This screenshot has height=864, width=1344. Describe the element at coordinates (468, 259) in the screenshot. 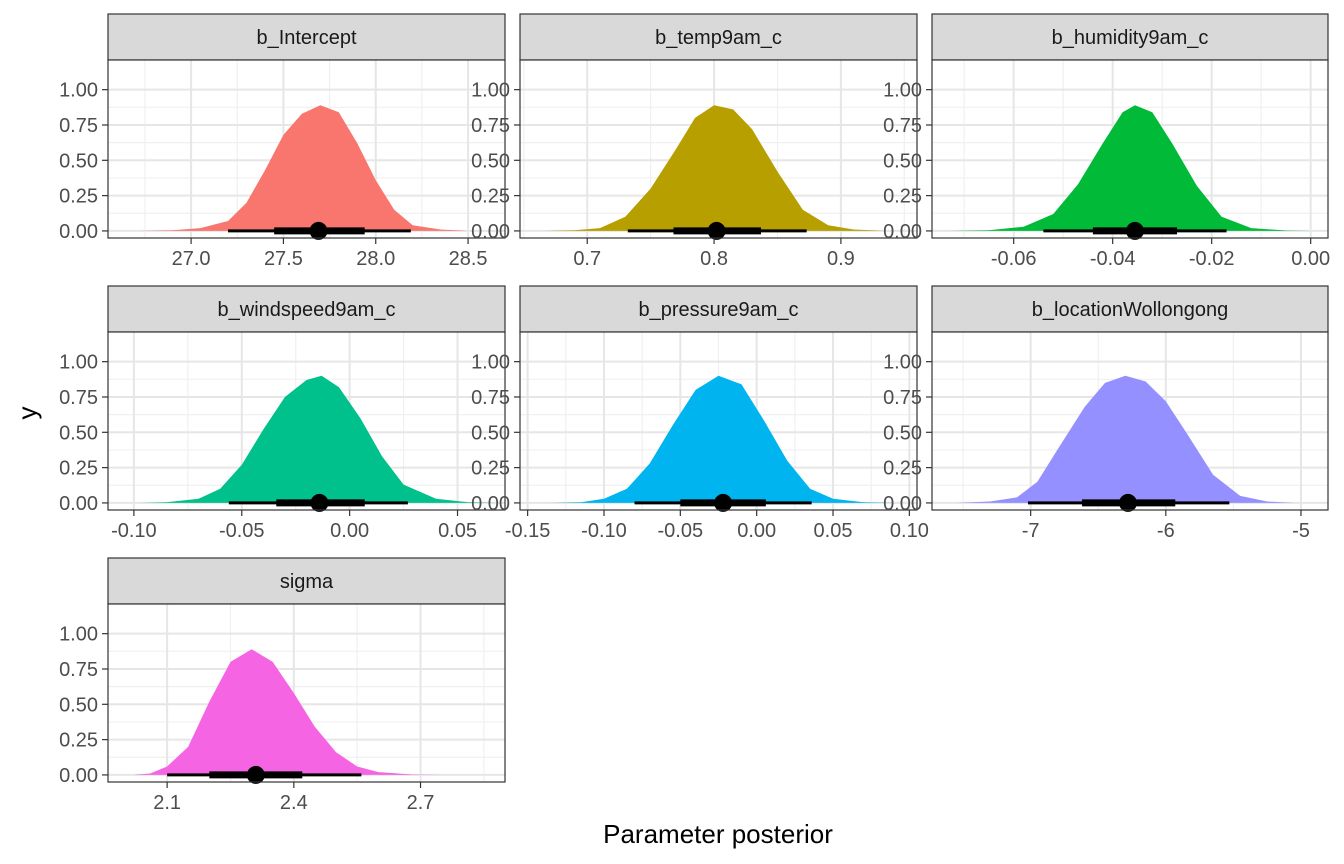

I see `x-tick-label: 28.5` at that location.